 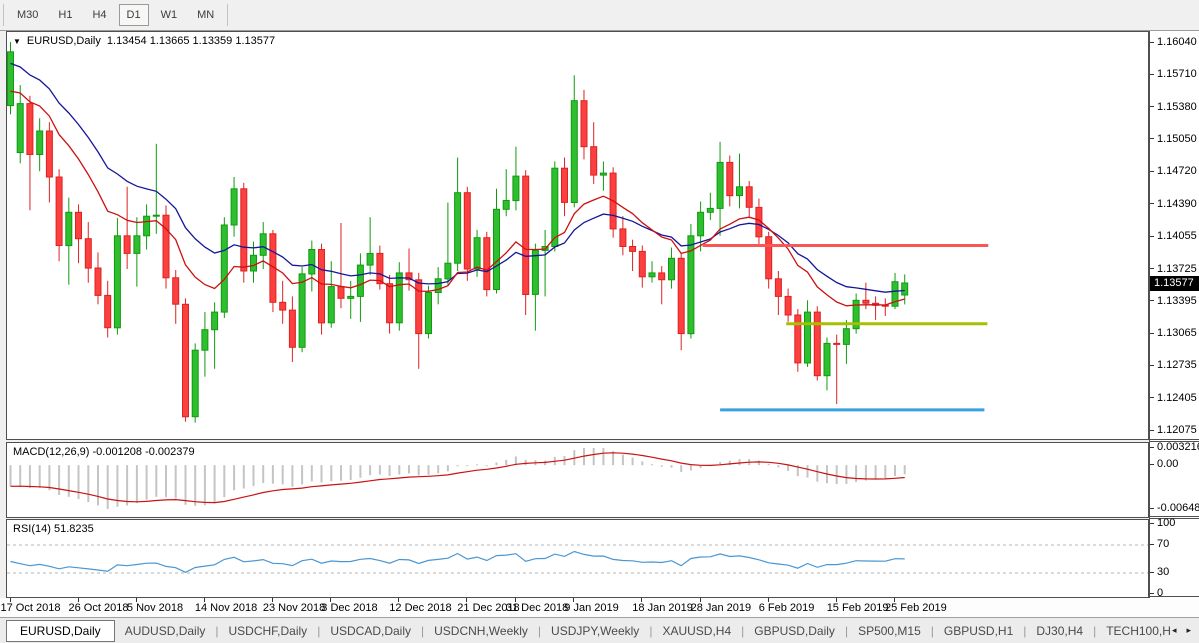 What do you see at coordinates (889, 630) in the screenshot?
I see `chart-tab-sp500-m15: SP500,M15` at bounding box center [889, 630].